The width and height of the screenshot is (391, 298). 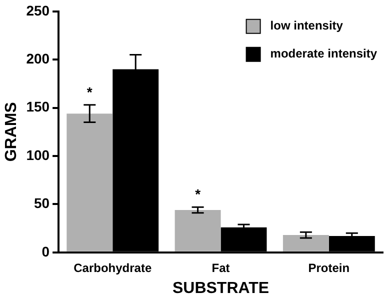 What do you see at coordinates (42, 203) in the screenshot?
I see `y-tick-label: 50` at bounding box center [42, 203].